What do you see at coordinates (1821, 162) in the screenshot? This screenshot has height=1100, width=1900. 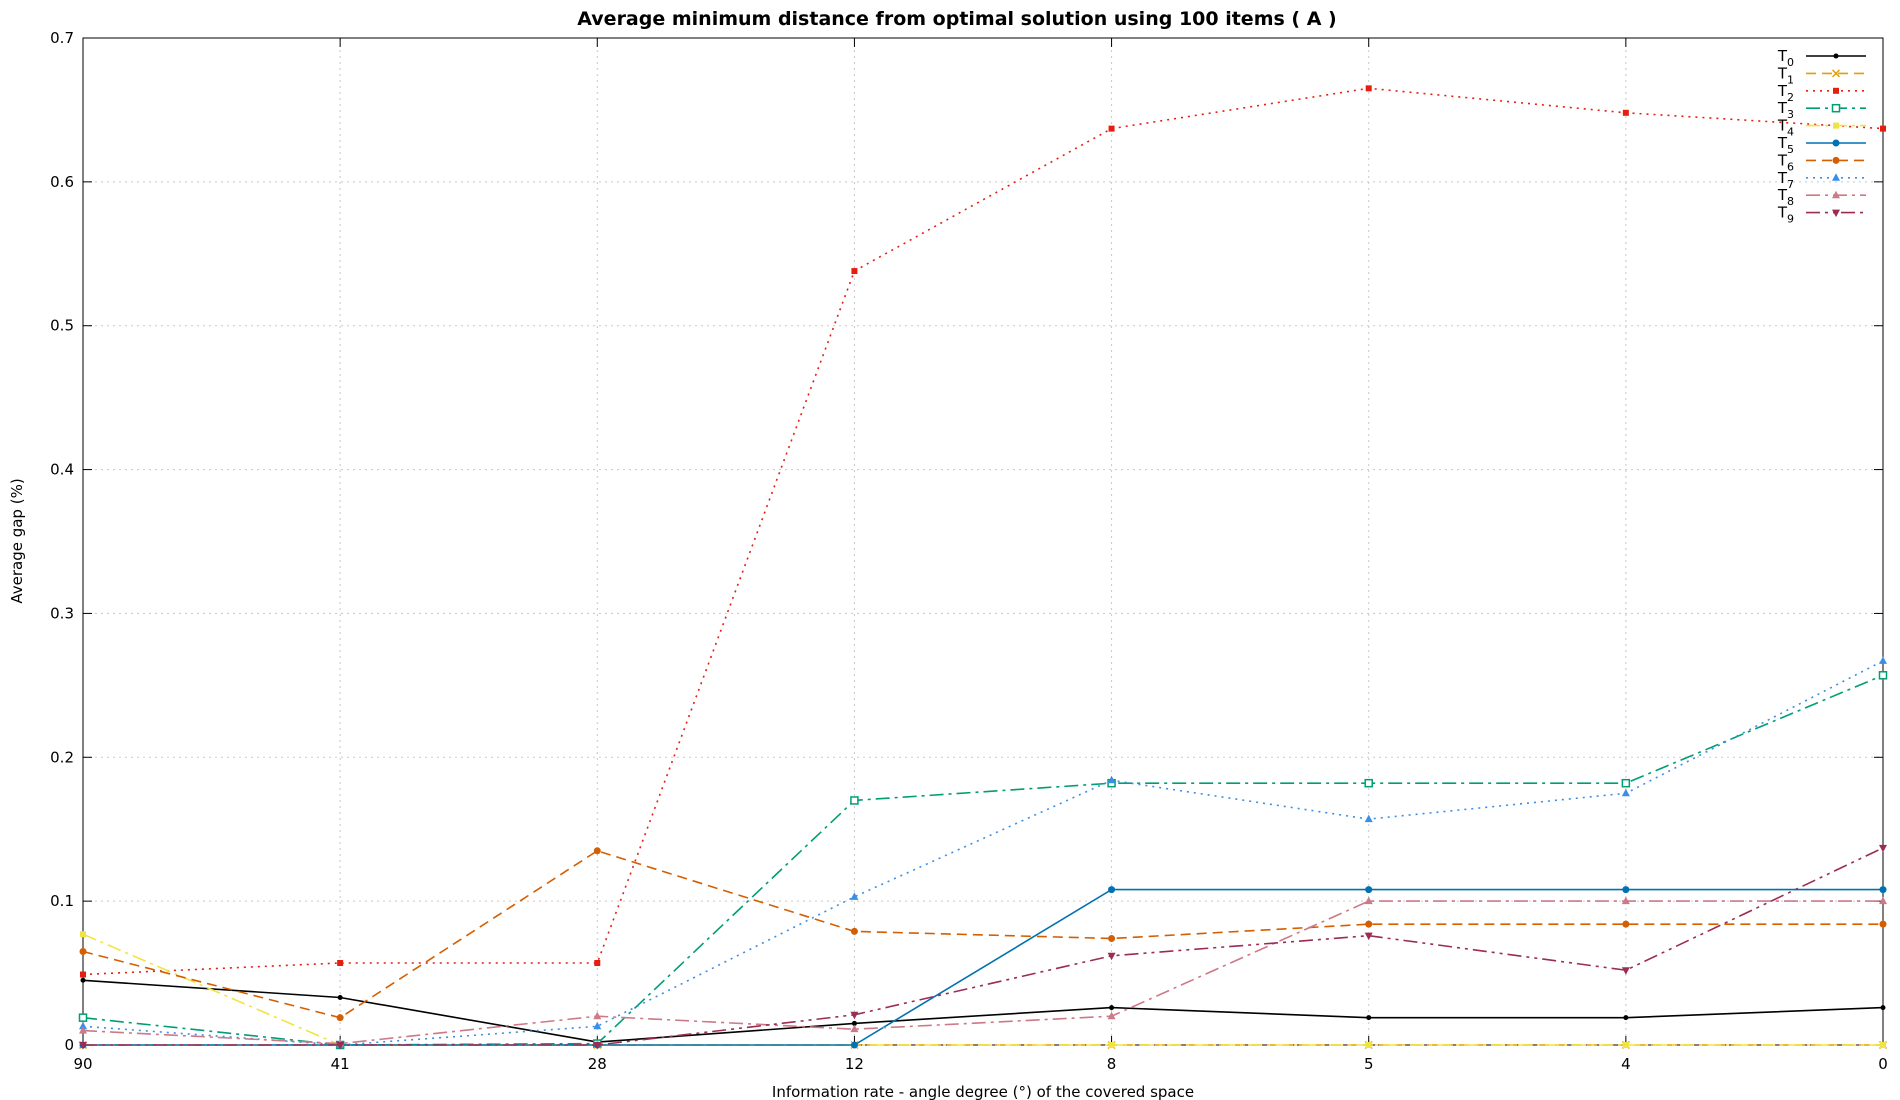 I see `legend-item: T6` at bounding box center [1821, 162].